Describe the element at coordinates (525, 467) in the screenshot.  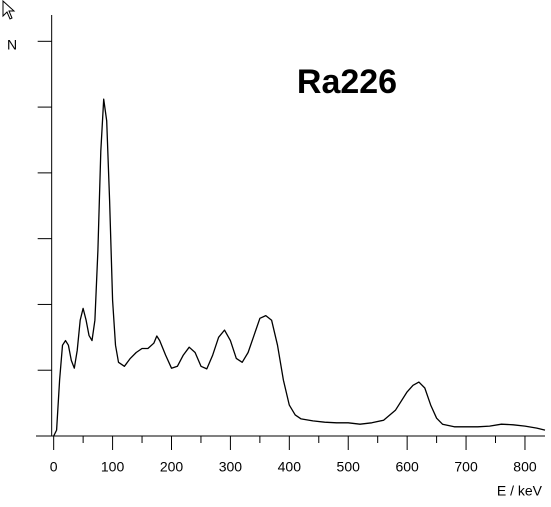
I see `x-tick-label: 800` at that location.